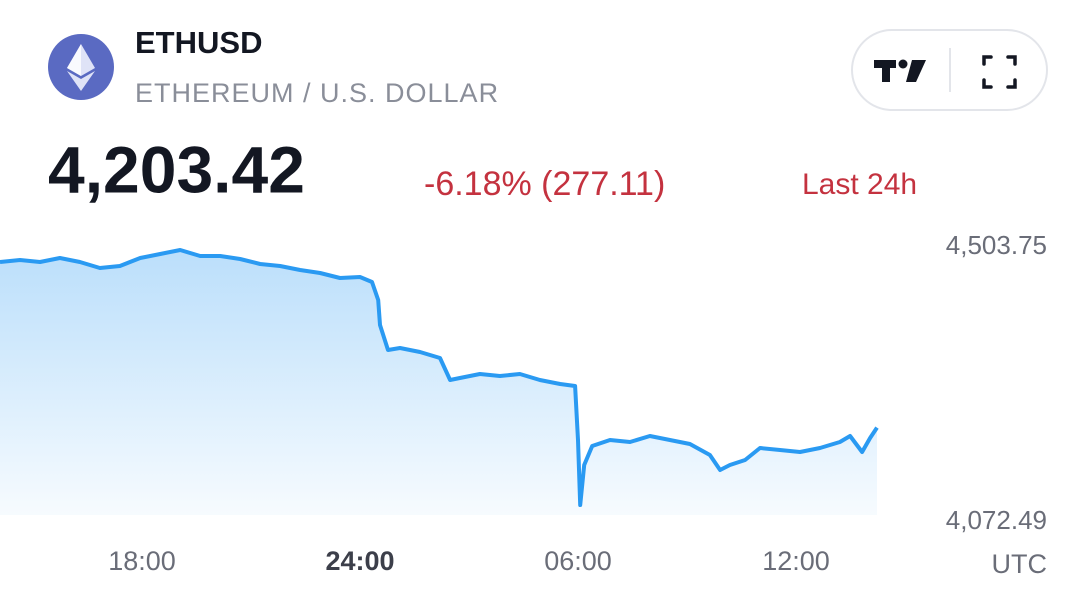  What do you see at coordinates (317, 93) in the screenshot?
I see `description: ETHEREUM / U.S. DOLLAR` at bounding box center [317, 93].